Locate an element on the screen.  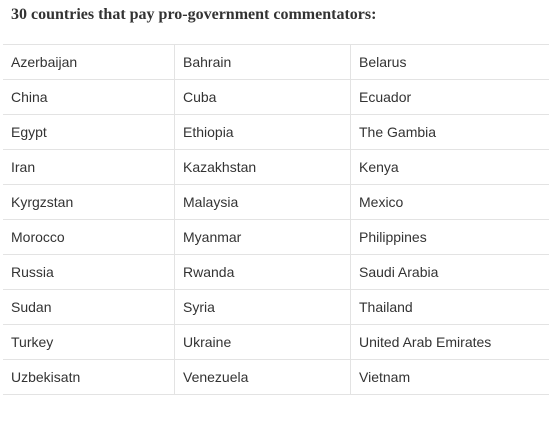
table-row: China Cuba Ecuador is located at coordinates (276, 97).